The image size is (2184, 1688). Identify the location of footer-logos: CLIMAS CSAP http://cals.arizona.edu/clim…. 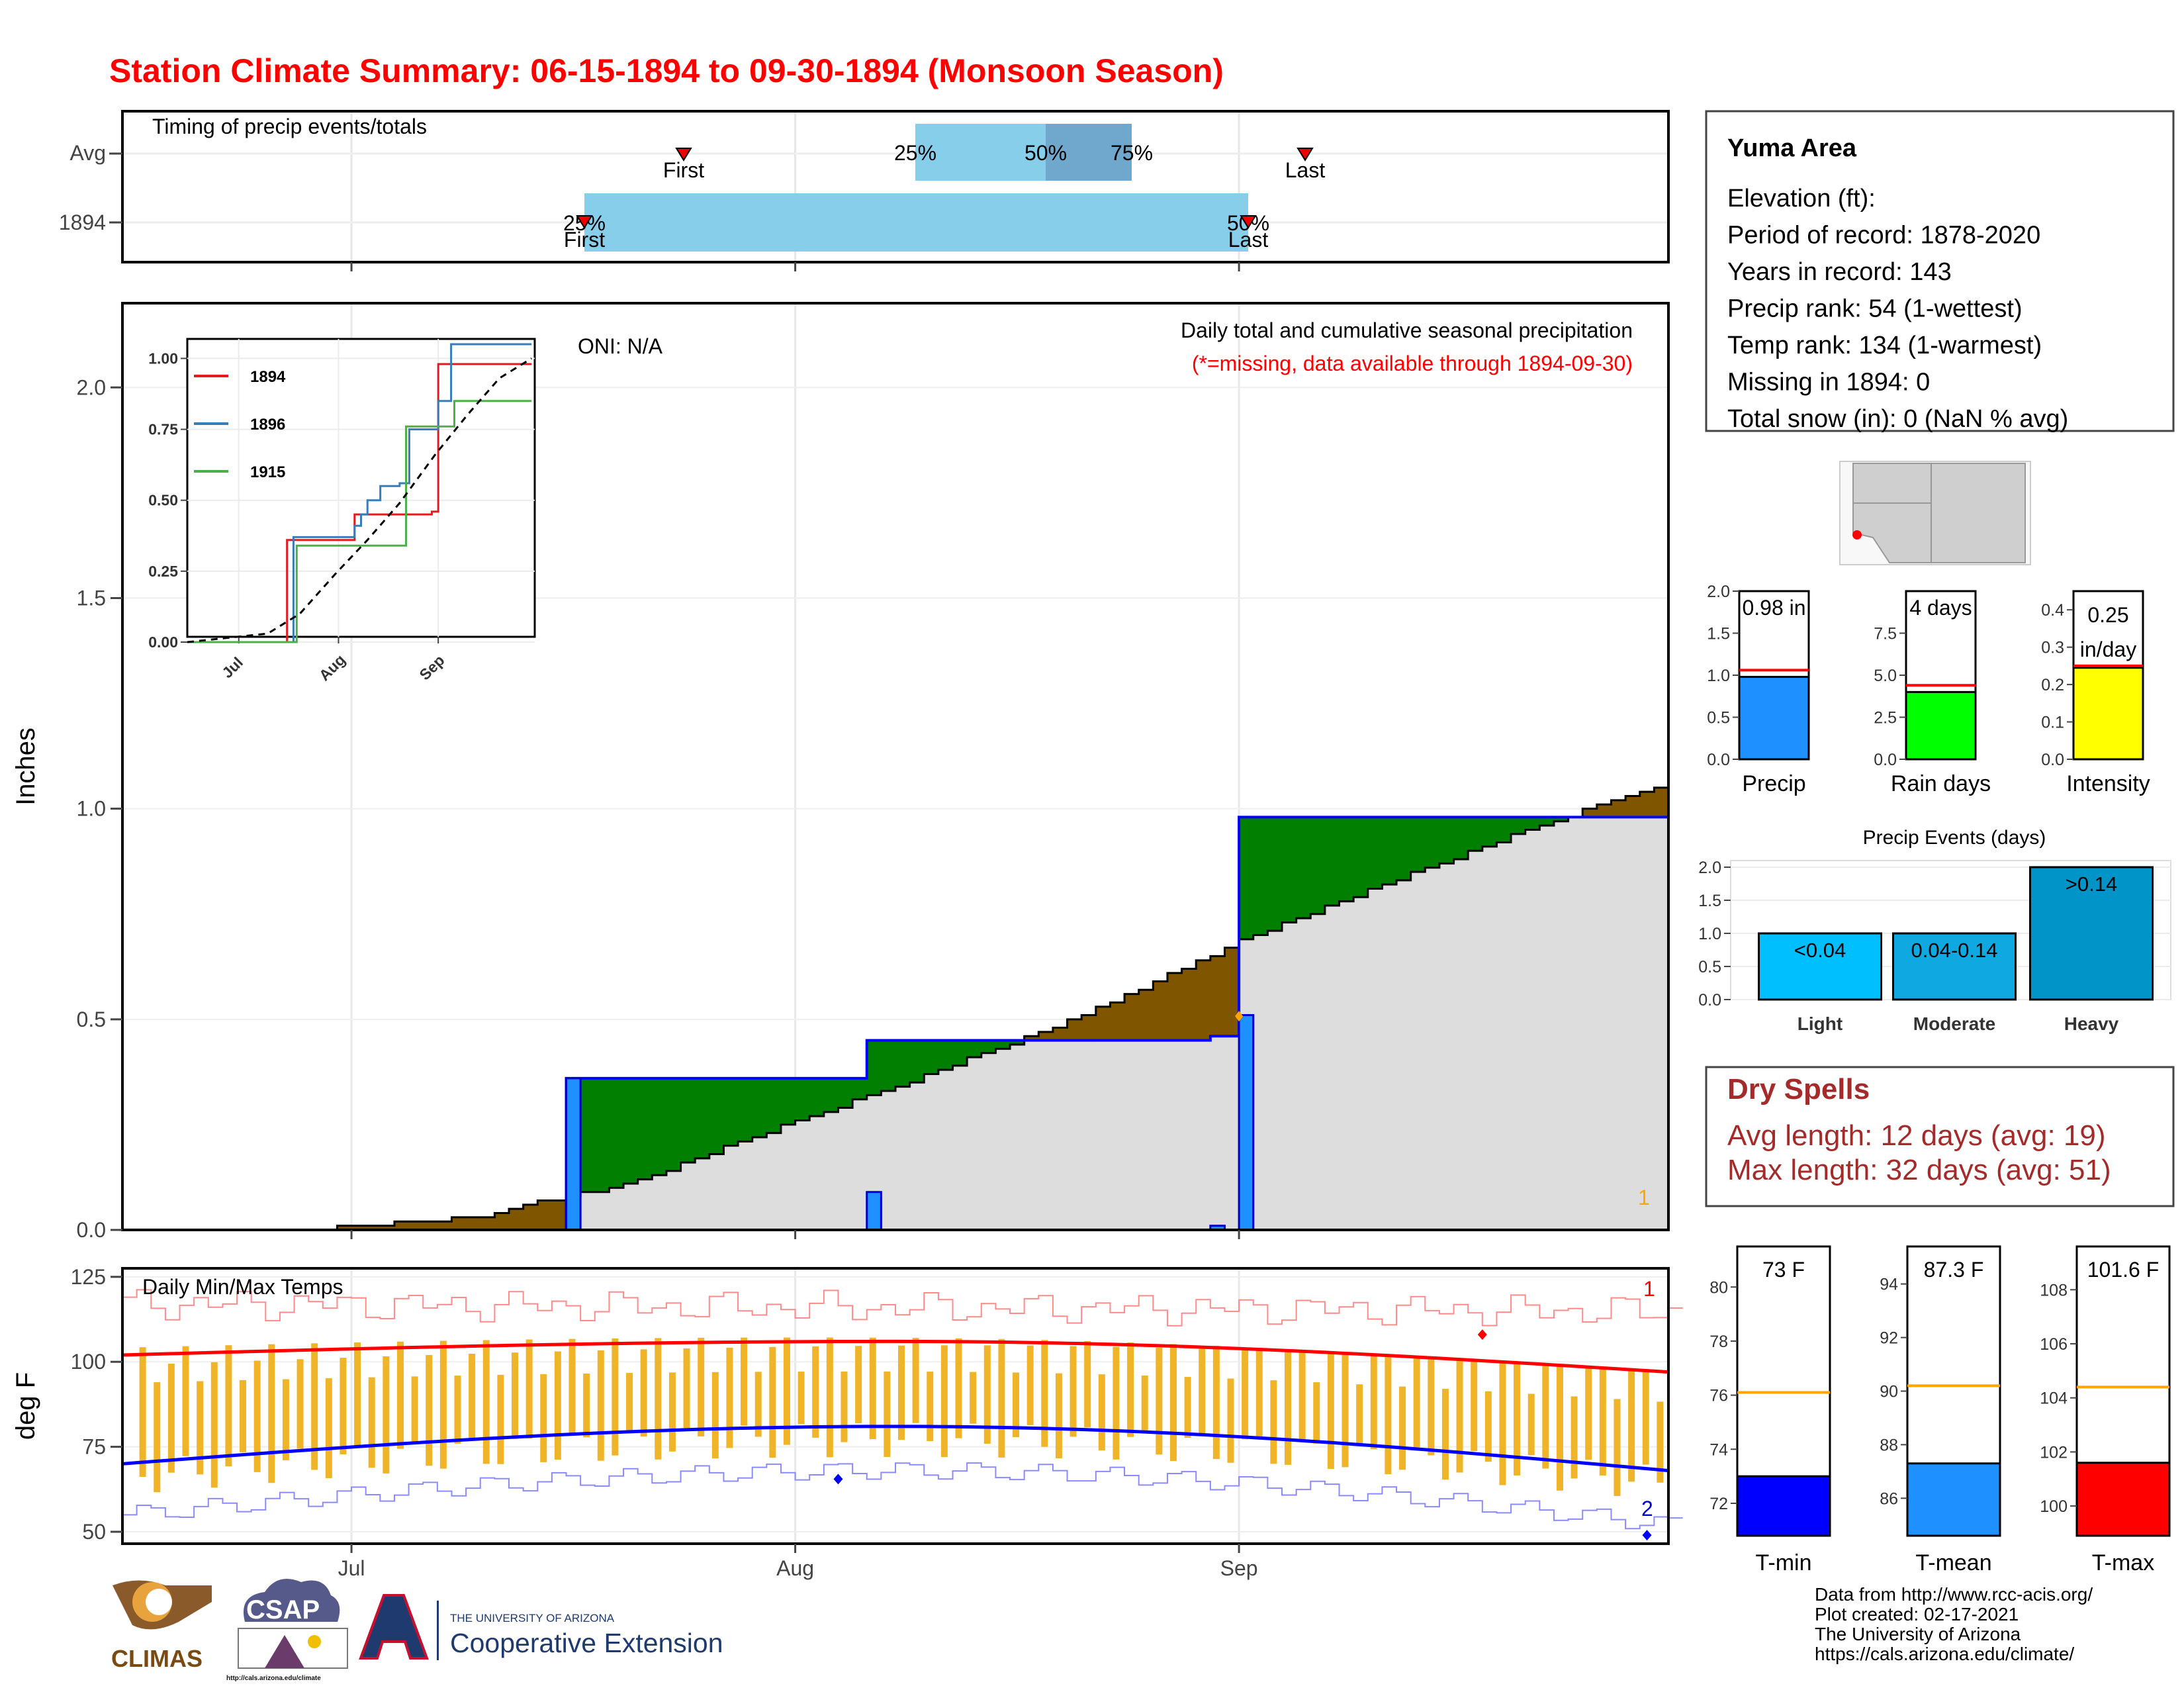
(417, 1630).